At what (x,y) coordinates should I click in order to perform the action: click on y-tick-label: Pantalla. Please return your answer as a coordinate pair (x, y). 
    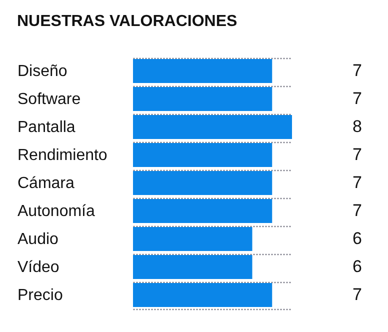
    Looking at the image, I should click on (47, 127).